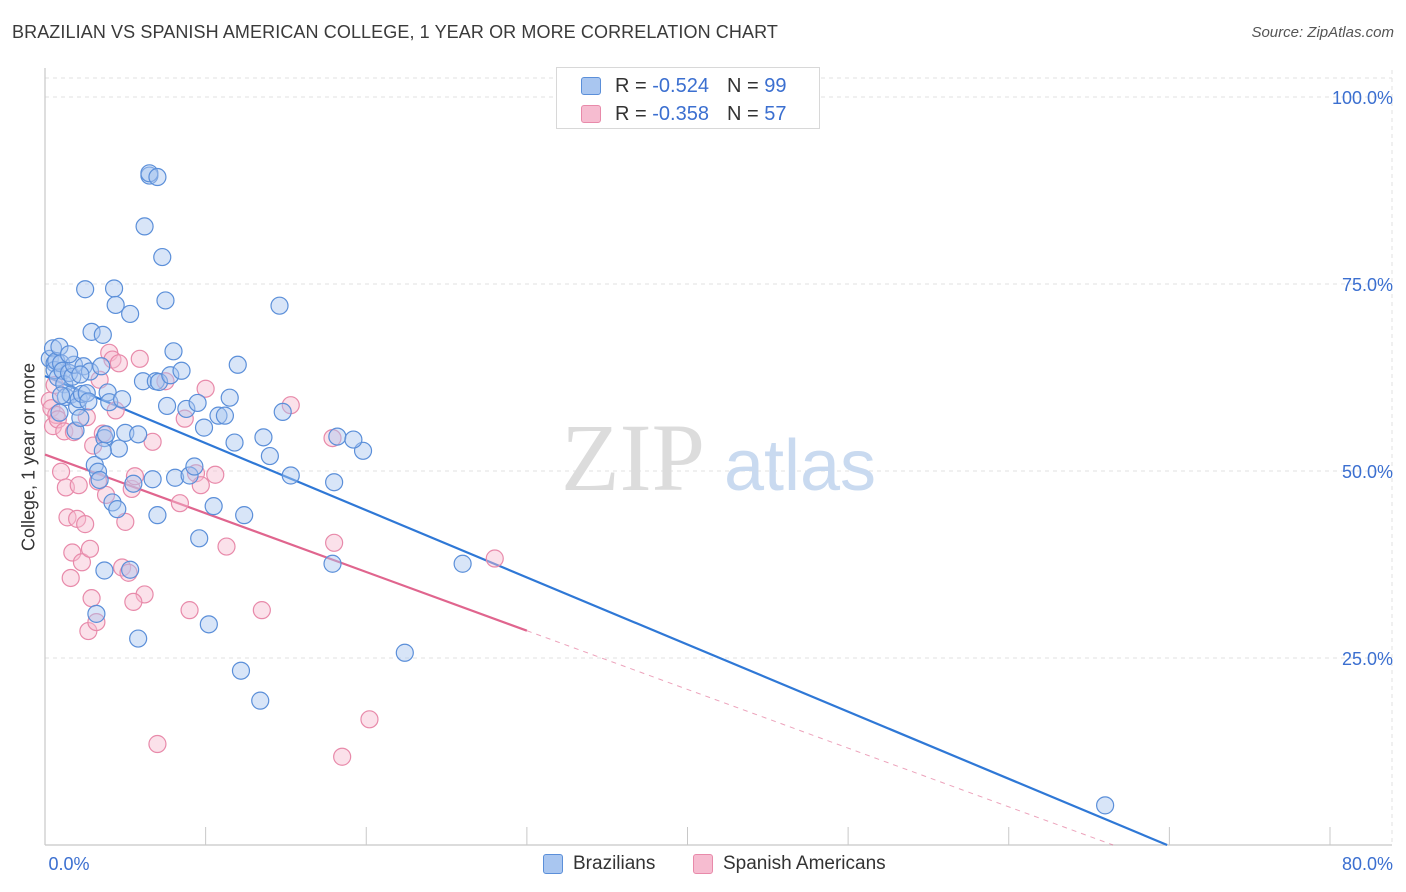 The width and height of the screenshot is (1406, 892). Describe the element at coordinates (28, 457) in the screenshot. I see `y-axis-label: College, 1 year or more` at that location.